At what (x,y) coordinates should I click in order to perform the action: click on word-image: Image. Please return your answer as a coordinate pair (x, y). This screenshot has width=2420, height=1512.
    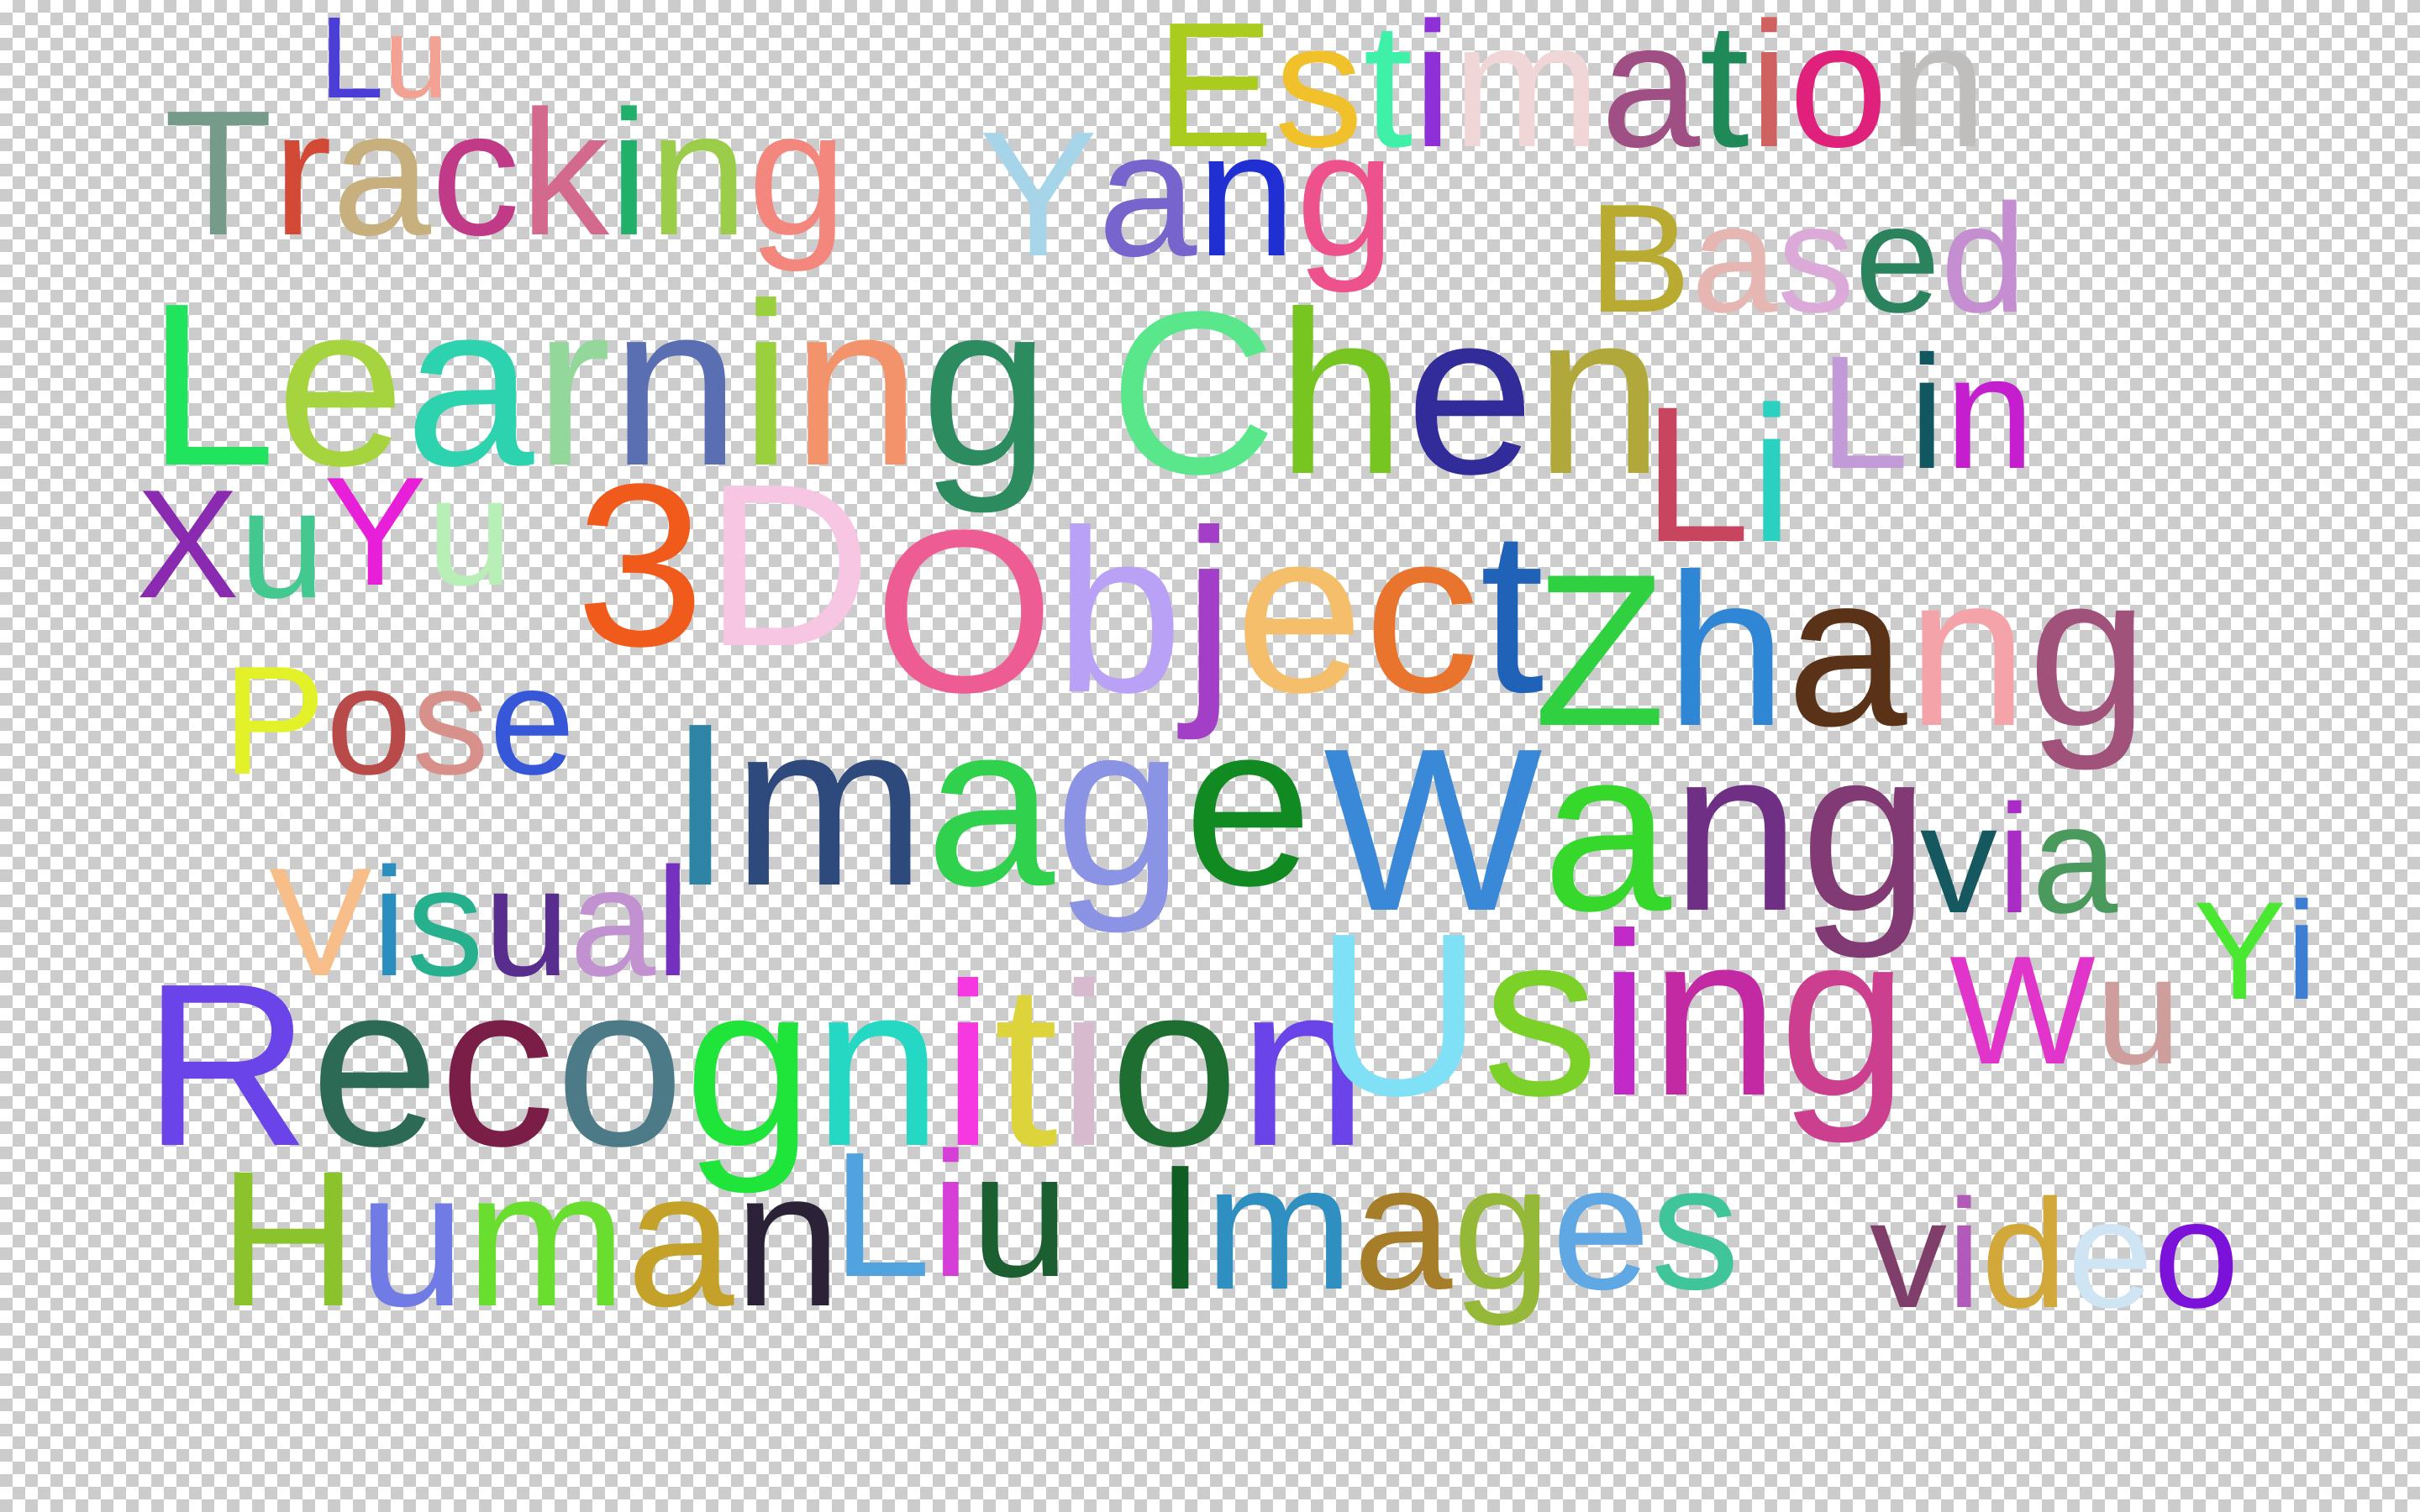
    Looking at the image, I should click on (991, 805).